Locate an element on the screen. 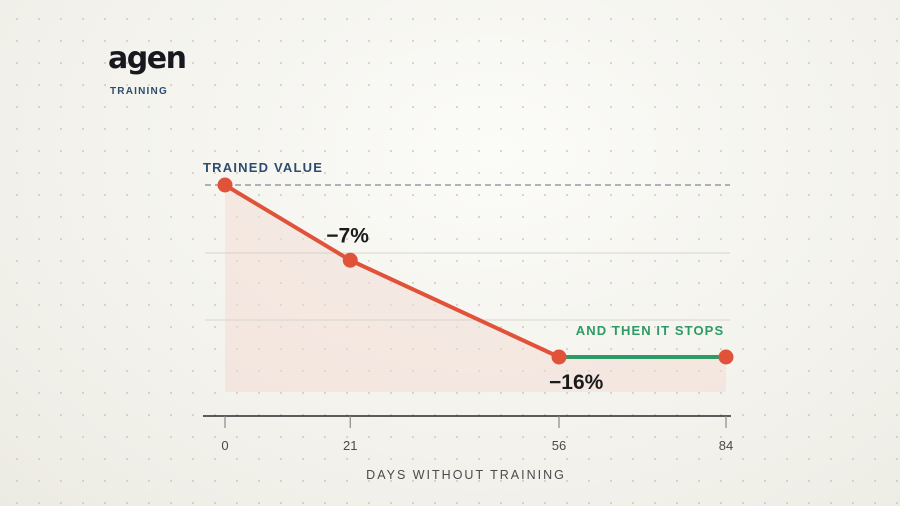 The width and height of the screenshot is (900, 506). brand-name: agen is located at coordinates (147, 58).